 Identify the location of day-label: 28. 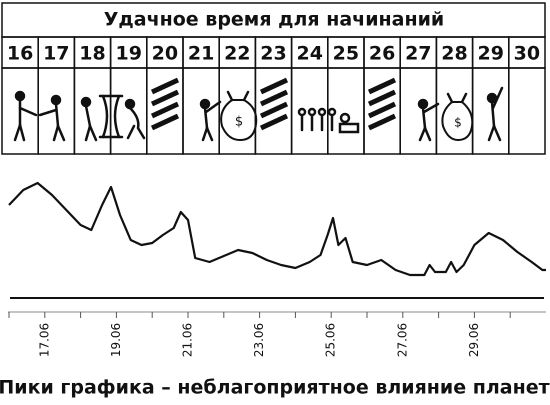
(454, 54).